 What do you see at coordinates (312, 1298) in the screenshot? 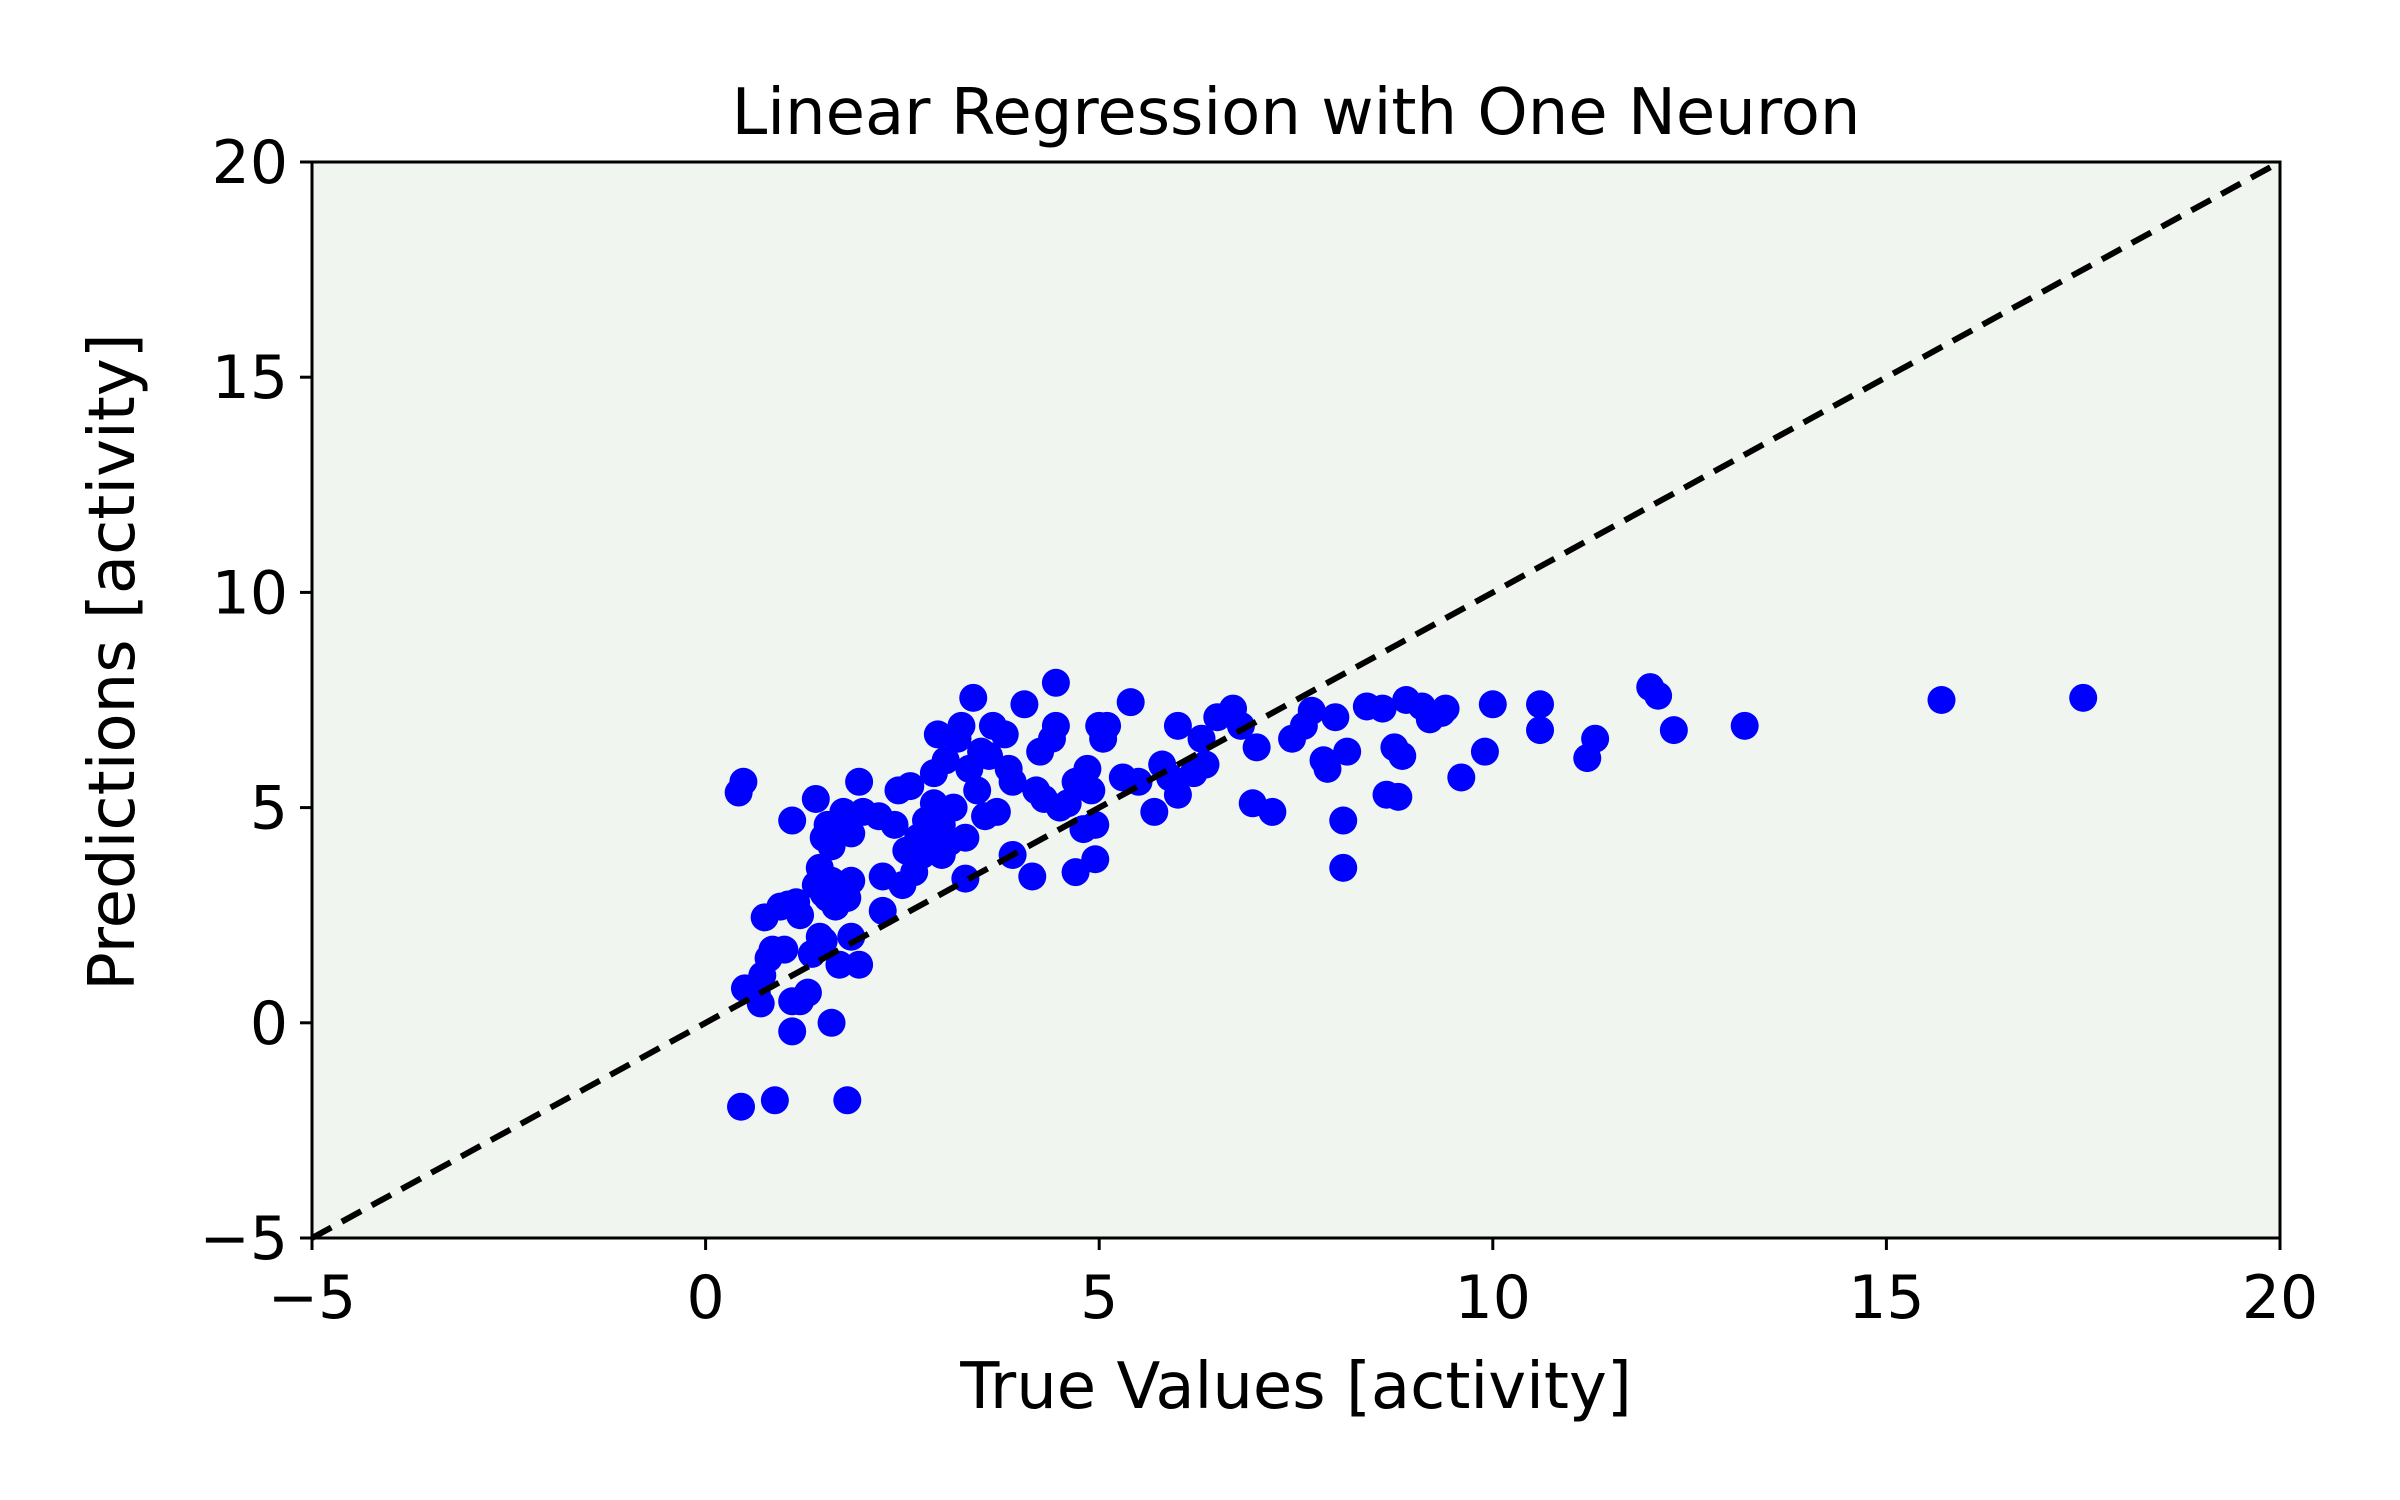
I see `x-tick-label: −5` at bounding box center [312, 1298].